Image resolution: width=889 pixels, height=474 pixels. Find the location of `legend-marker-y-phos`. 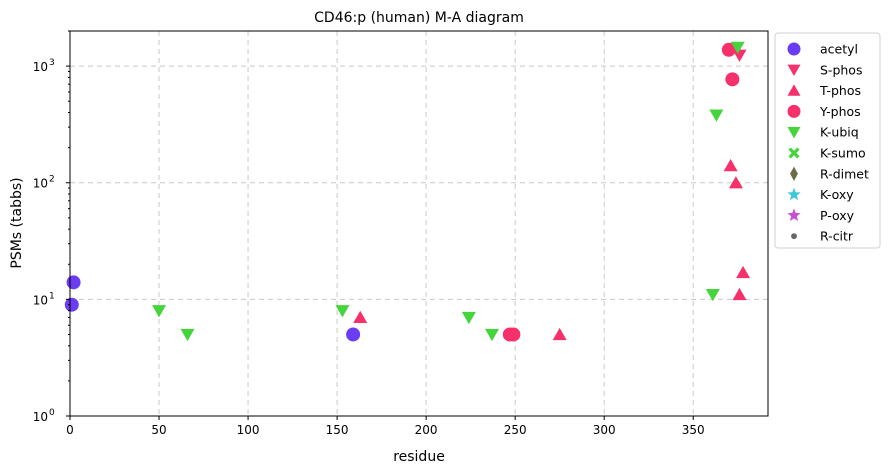

legend-marker-y-phos is located at coordinates (794, 111).